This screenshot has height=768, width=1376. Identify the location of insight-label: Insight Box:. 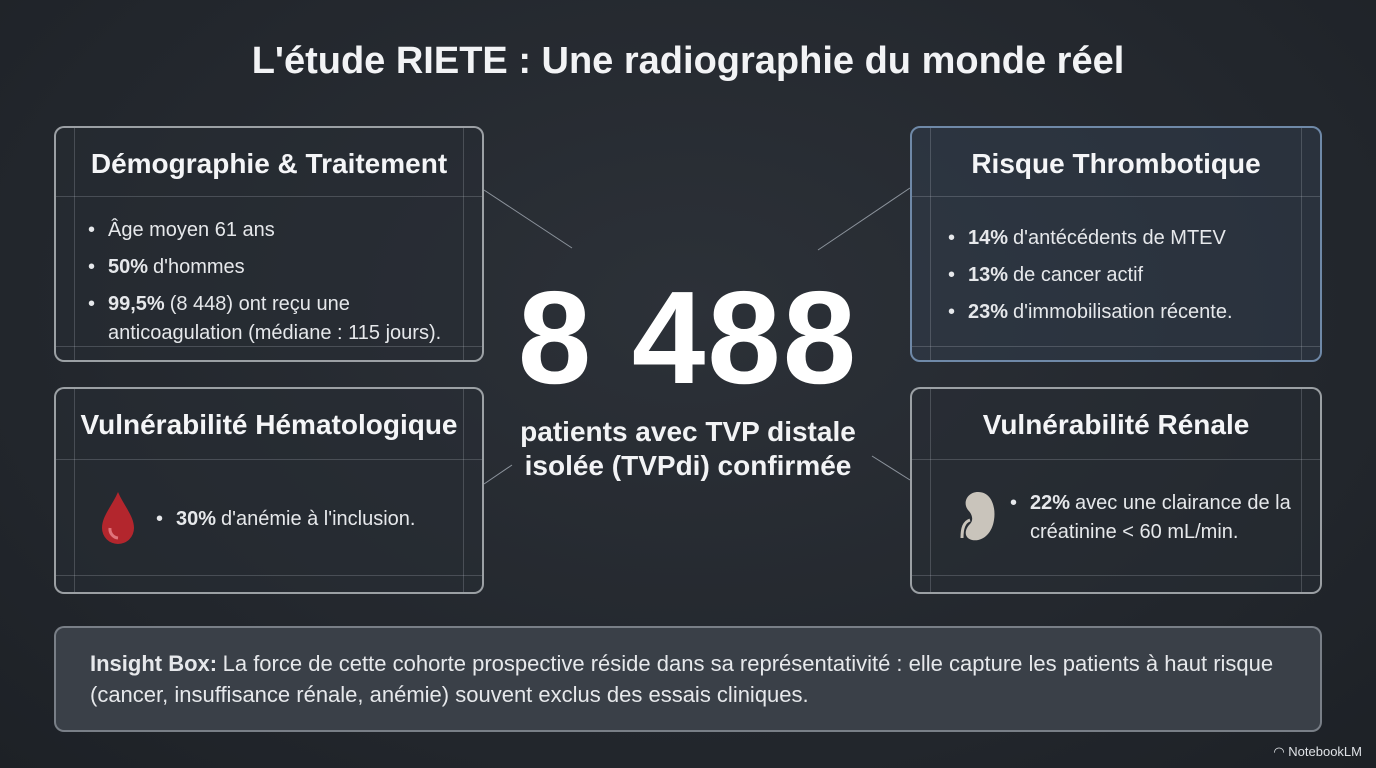
(154, 663).